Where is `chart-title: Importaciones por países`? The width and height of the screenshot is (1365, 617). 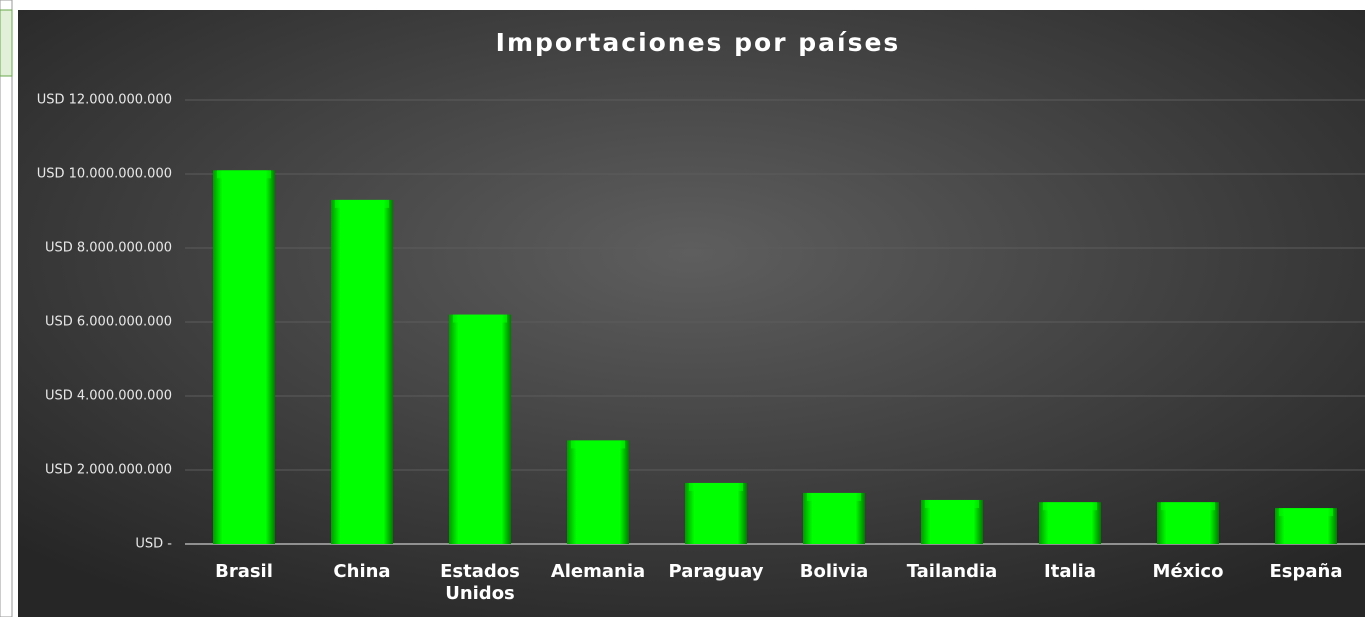
chart-title: Importaciones por países is located at coordinates (698, 42).